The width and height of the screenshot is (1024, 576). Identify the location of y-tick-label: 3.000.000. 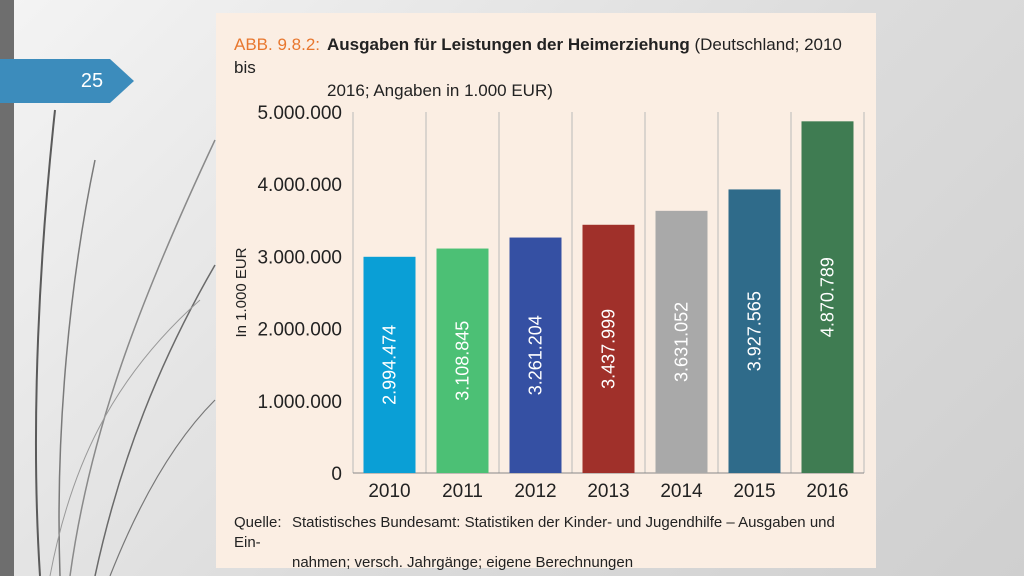
(299, 257).